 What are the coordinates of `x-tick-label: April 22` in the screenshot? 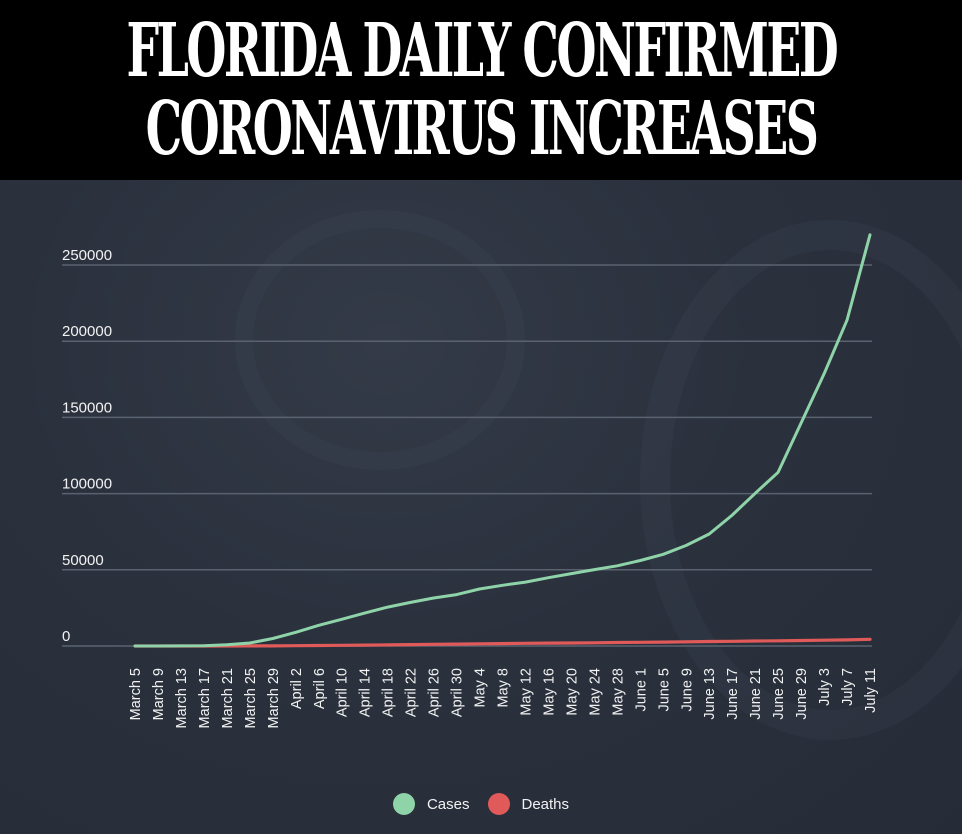 It's located at (412, 692).